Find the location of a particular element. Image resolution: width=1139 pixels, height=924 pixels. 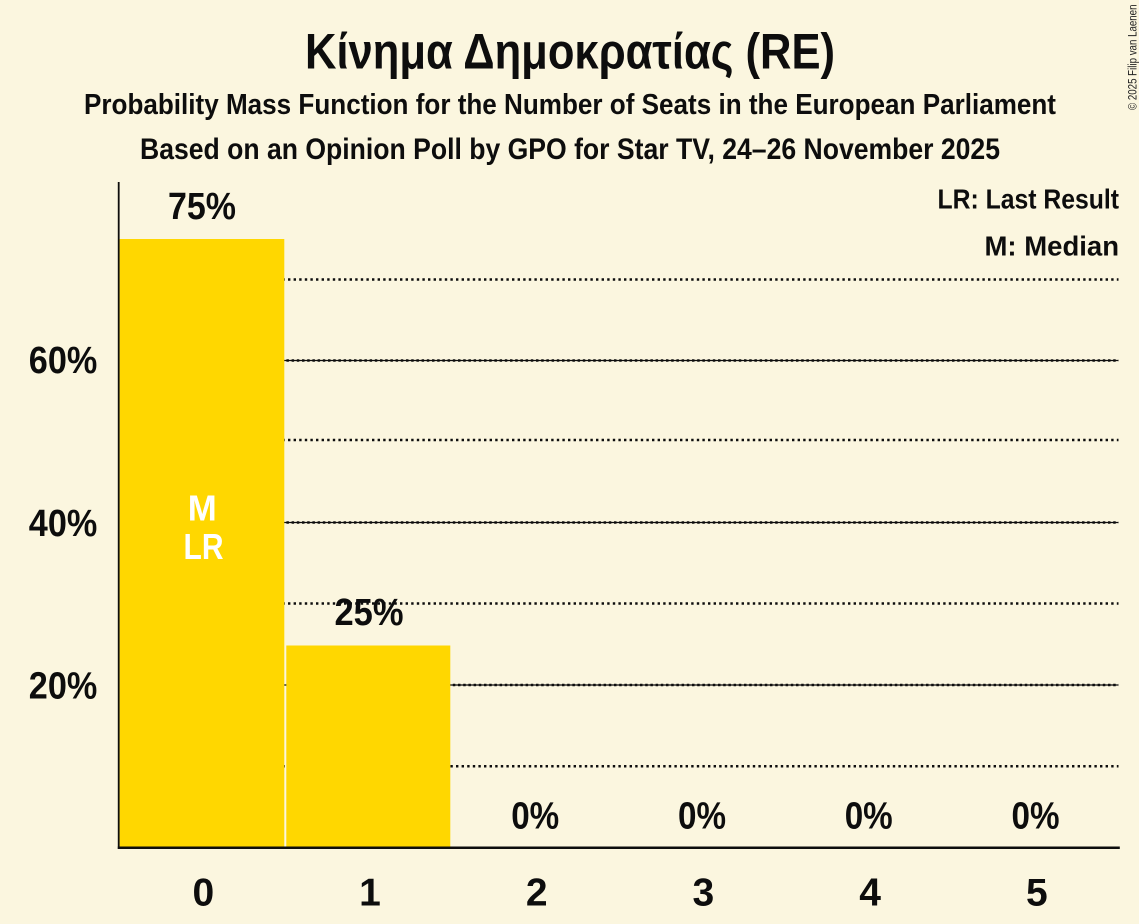

svg-text: 0 is located at coordinates (203, 892).